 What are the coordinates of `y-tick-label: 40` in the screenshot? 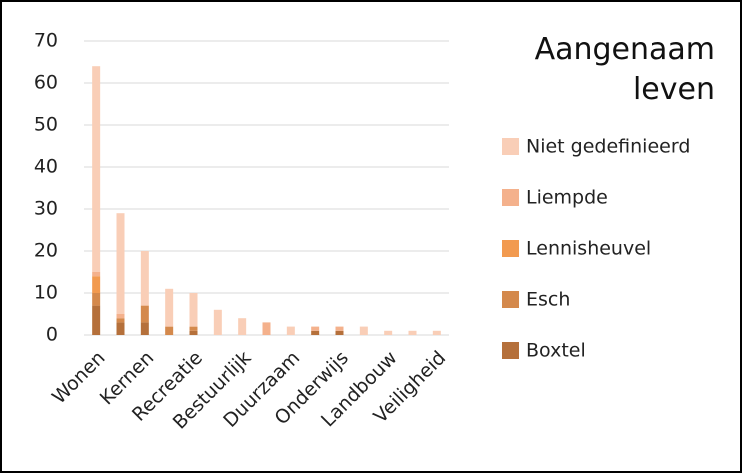 It's located at (46, 167).